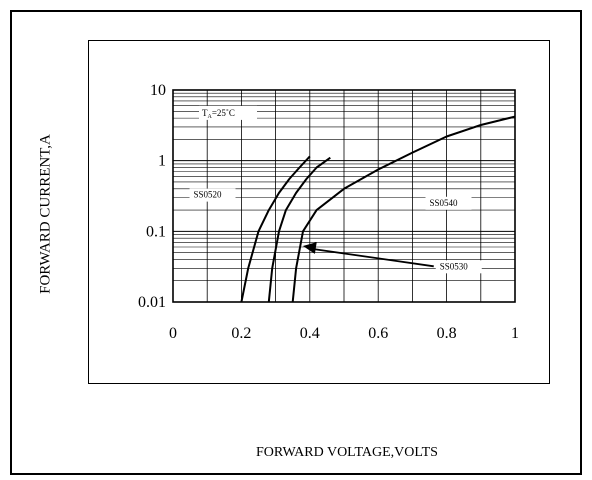 This screenshot has width=592, height=480. Describe the element at coordinates (403, 209) in the screenshot. I see `series-line-ss0540` at that location.